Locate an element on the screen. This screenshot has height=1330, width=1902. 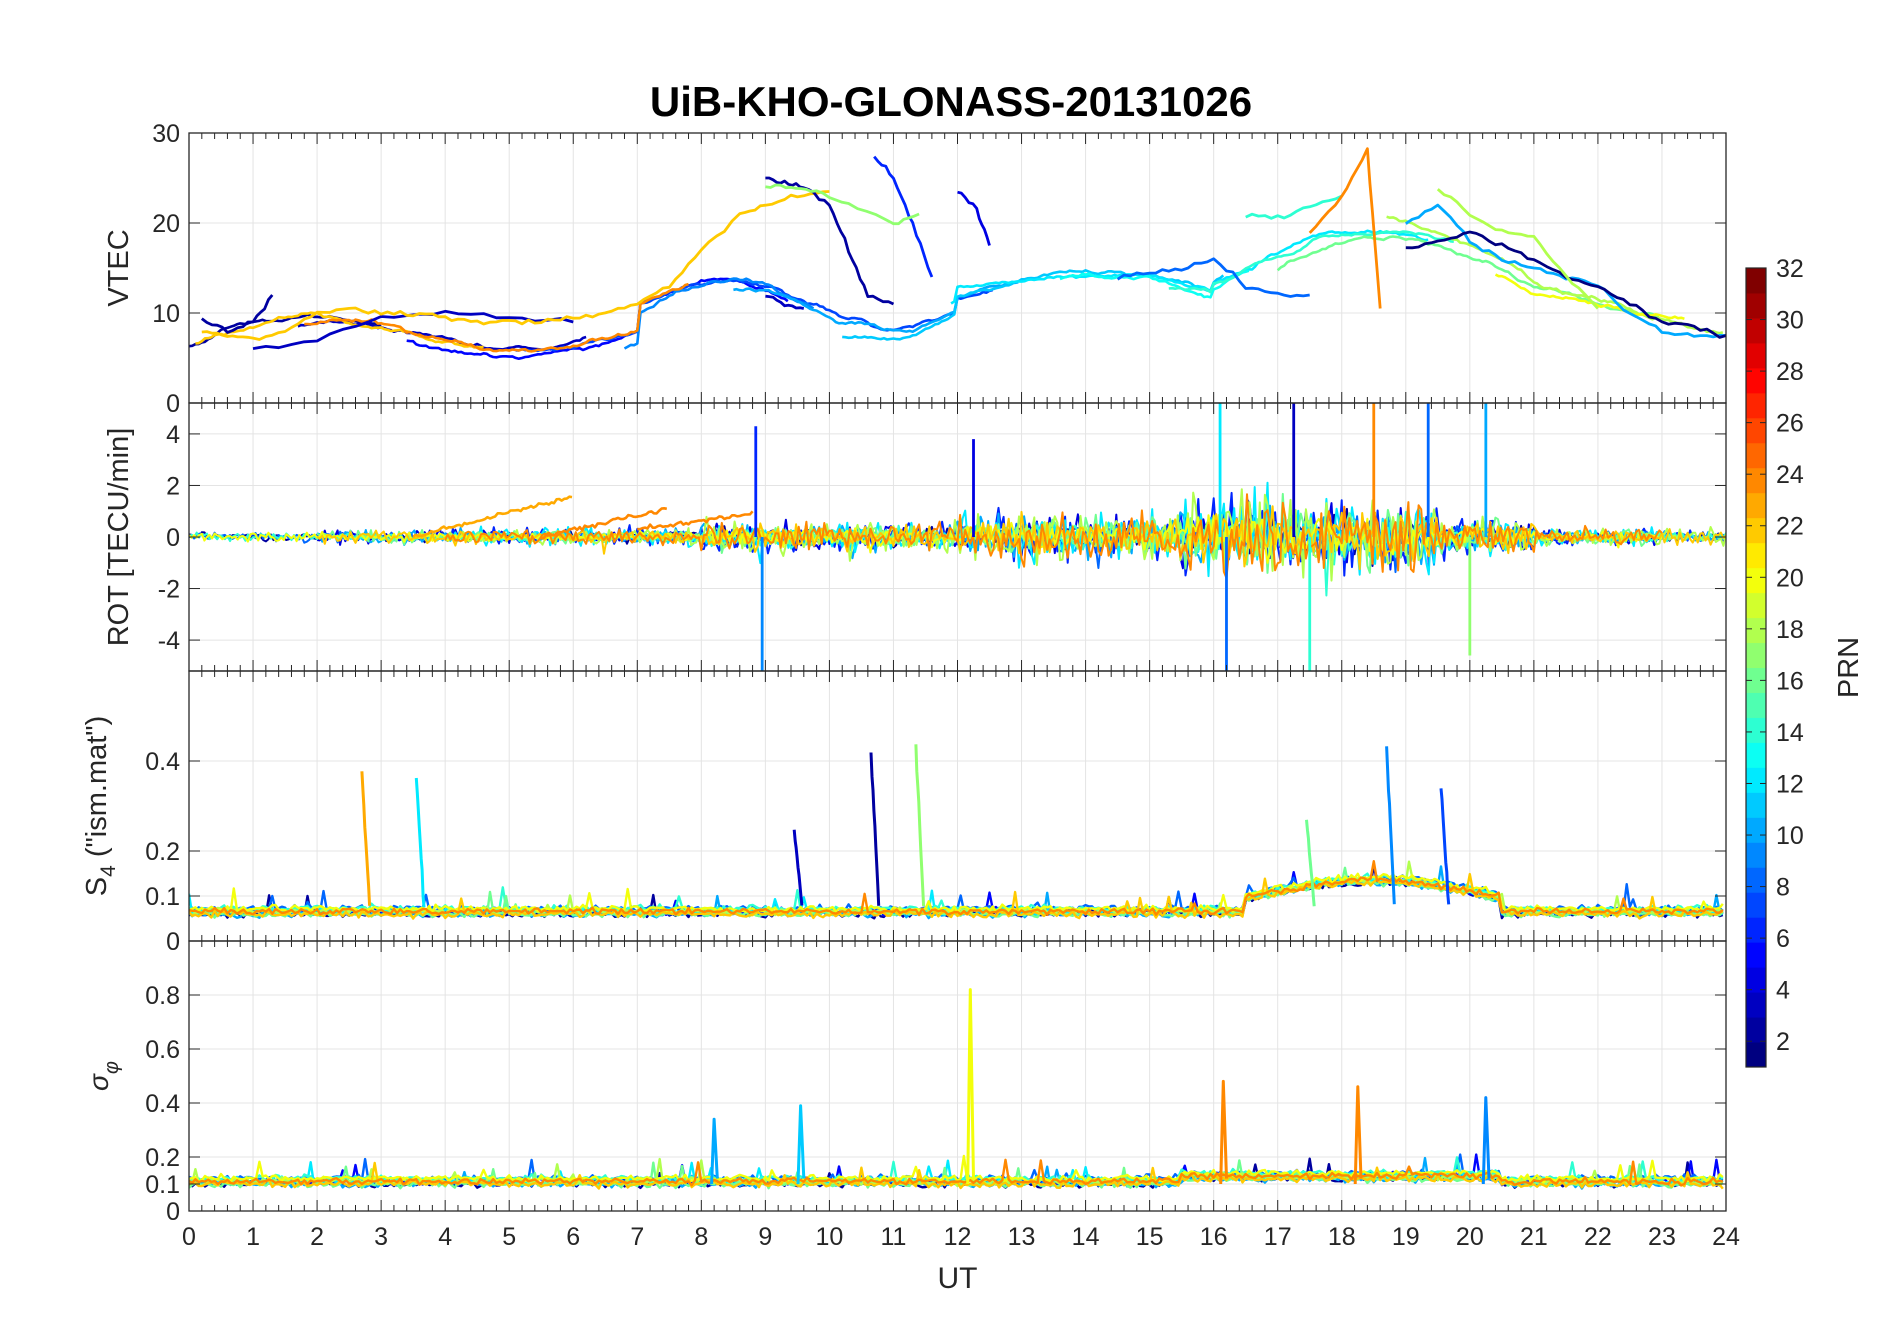
y-axis-label-group: σφ is located at coordinates (103, 1076).